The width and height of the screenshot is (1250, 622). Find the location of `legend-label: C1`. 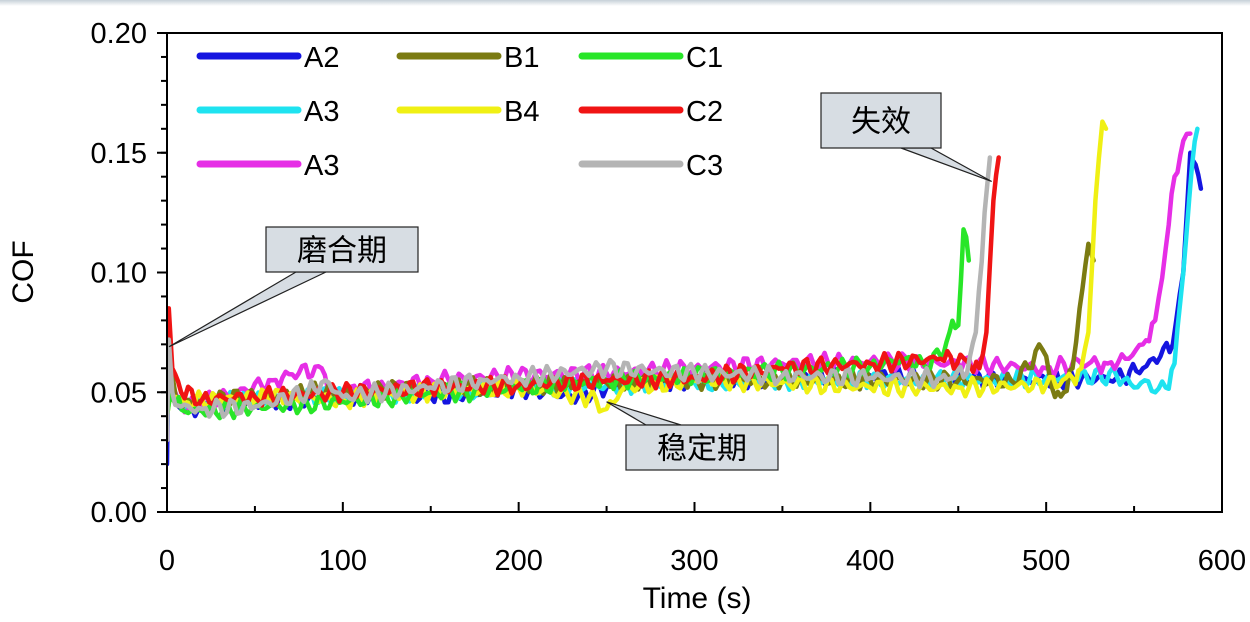

legend-label: C1 is located at coordinates (704, 58).